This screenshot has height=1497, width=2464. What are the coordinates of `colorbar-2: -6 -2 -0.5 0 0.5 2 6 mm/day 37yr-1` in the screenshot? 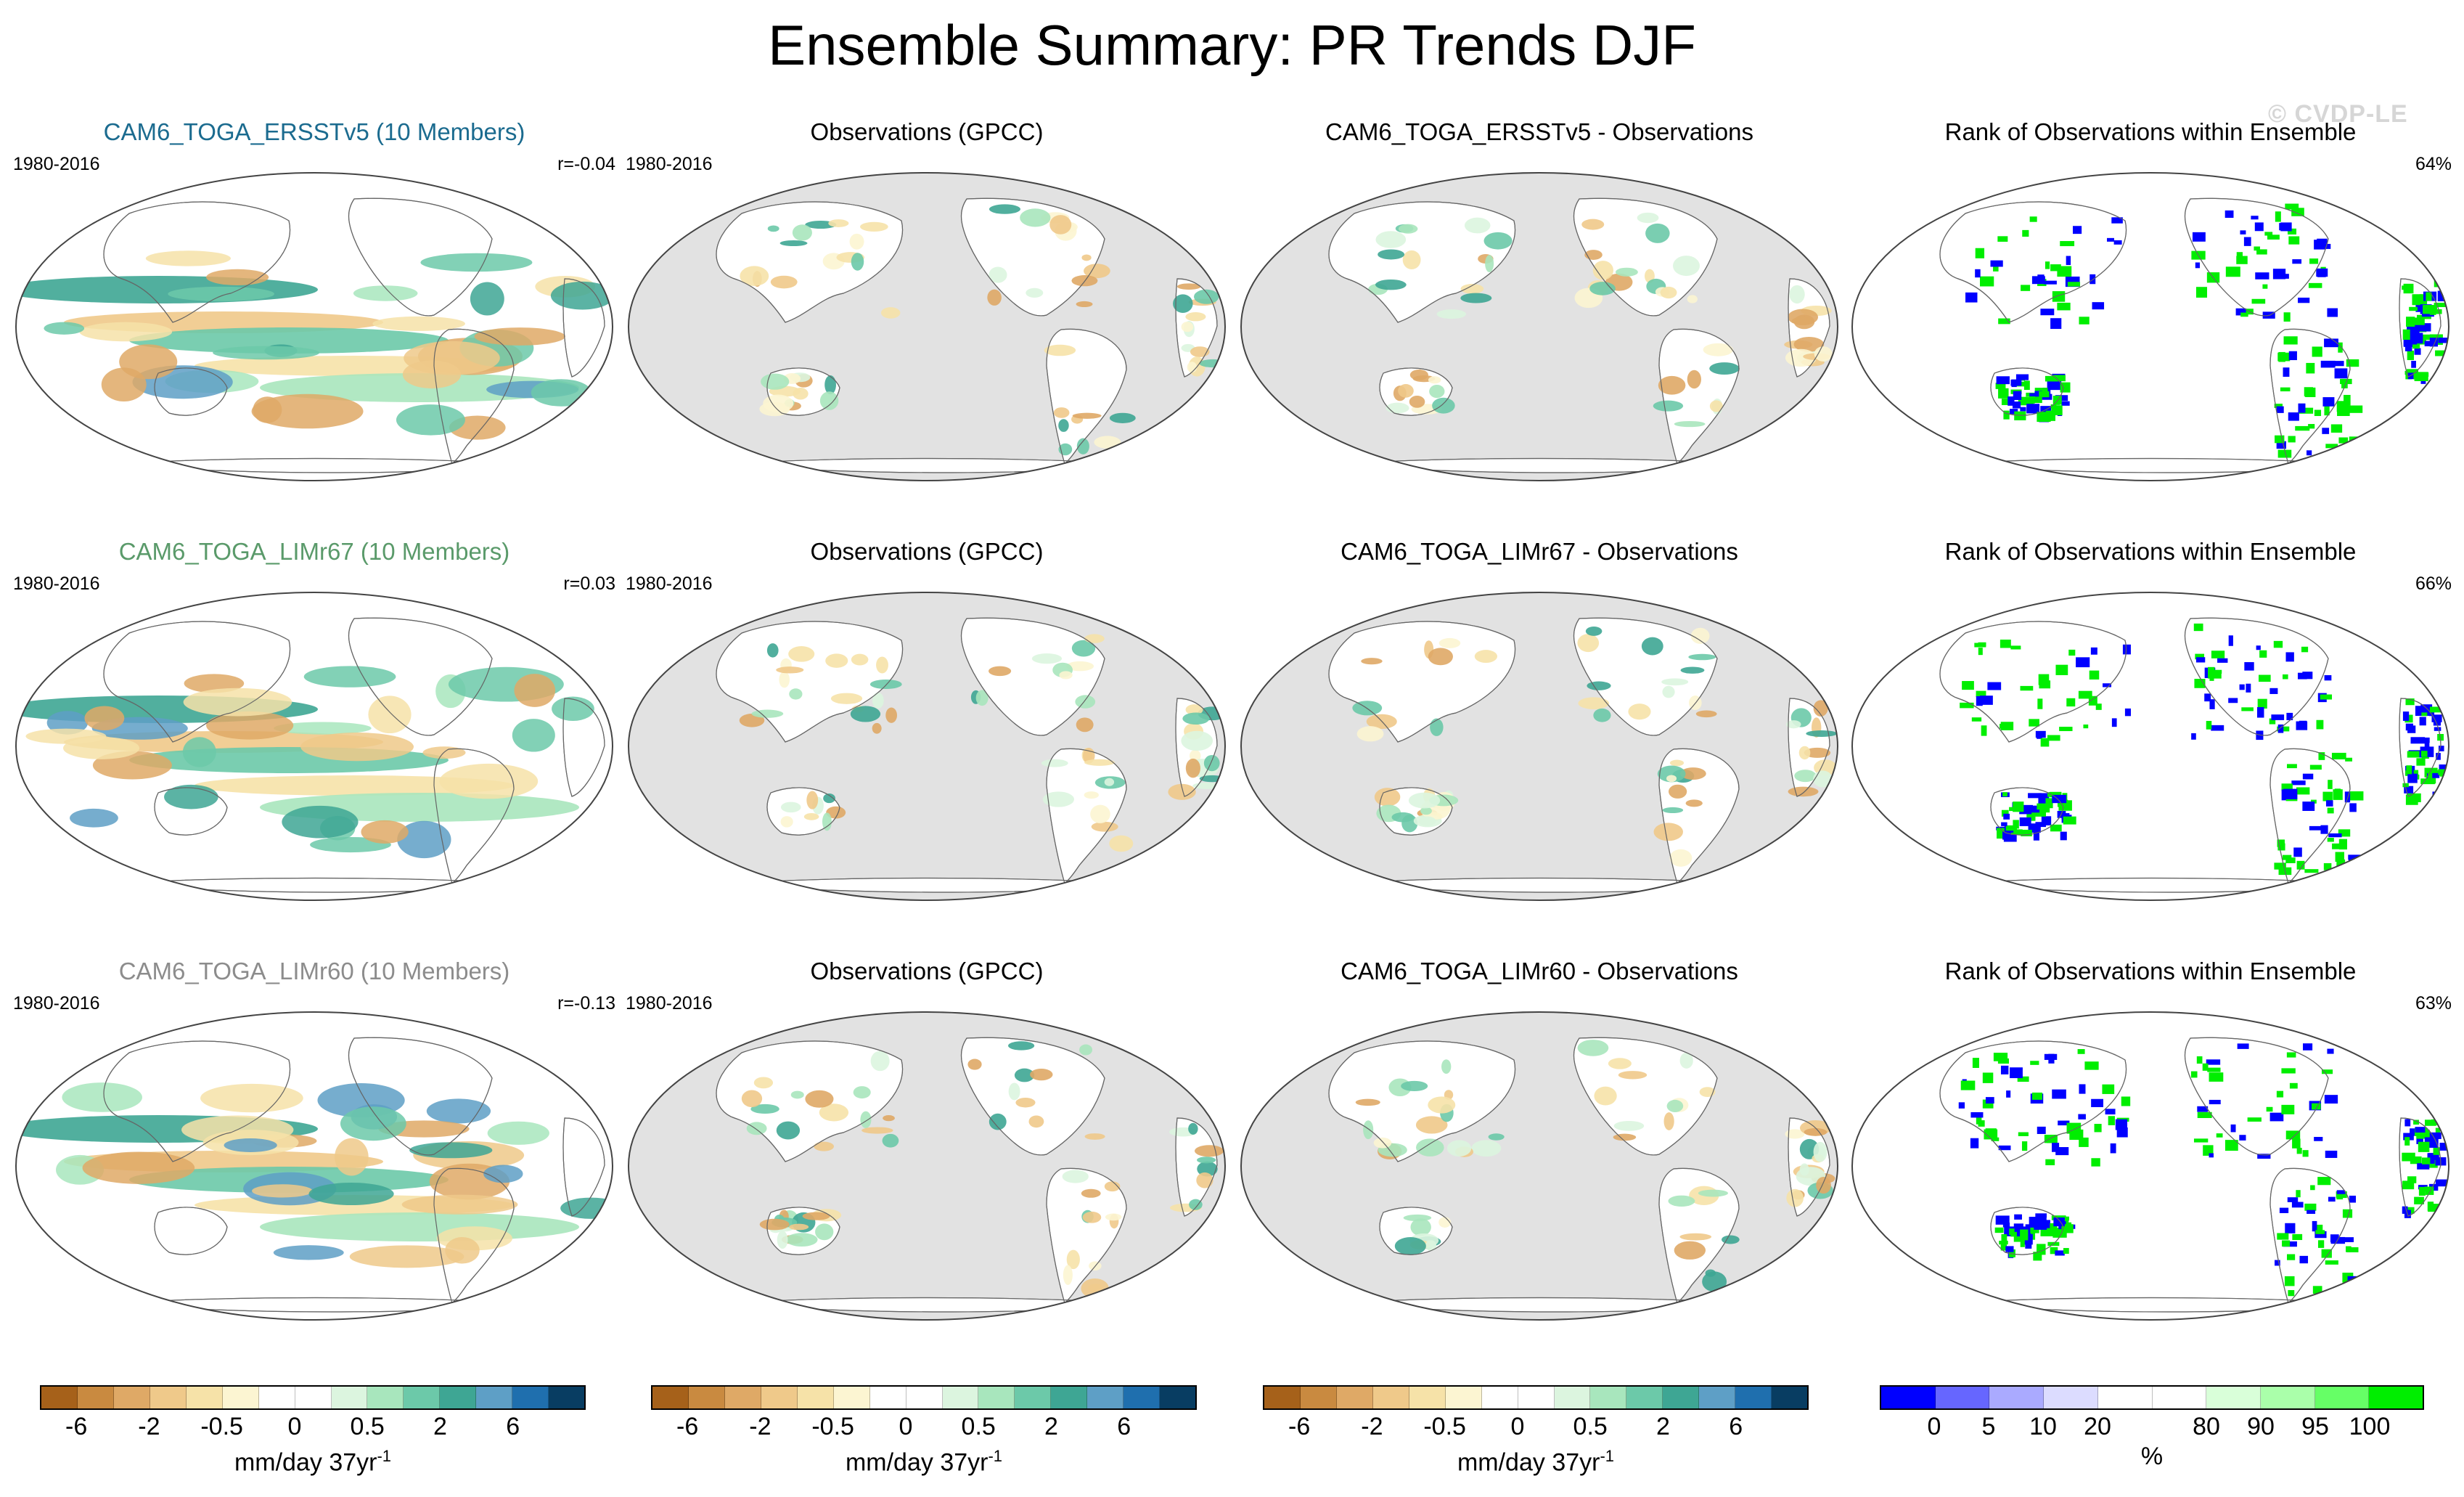 It's located at (924, 1431).